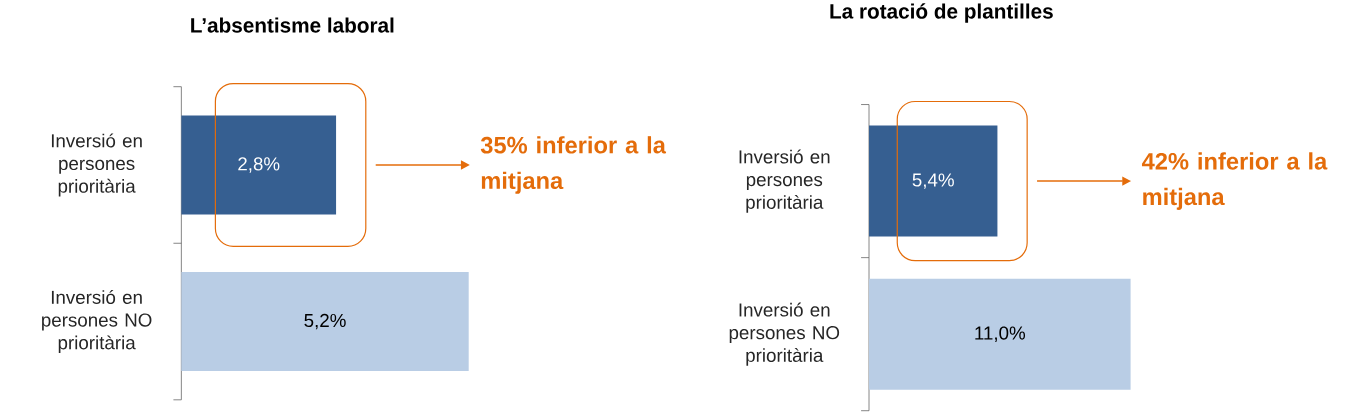 The height and width of the screenshot is (414, 1353). Describe the element at coordinates (292, 25) in the screenshot. I see `chart-title: L’absentisme laboral` at that location.